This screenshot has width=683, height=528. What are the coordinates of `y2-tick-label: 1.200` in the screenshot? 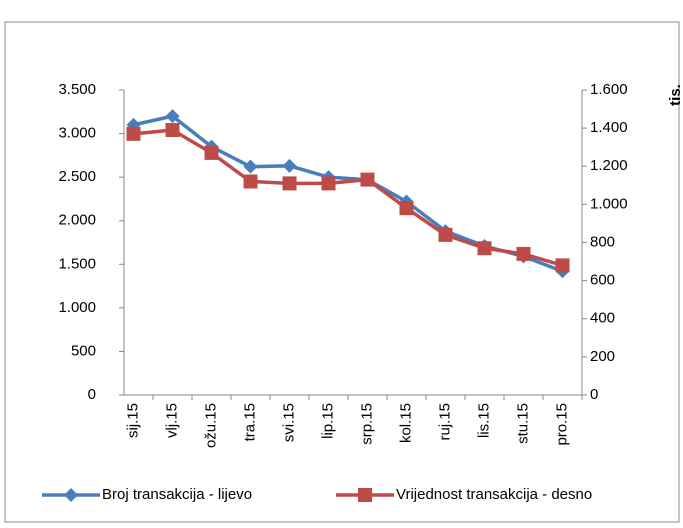 It's located at (609, 165).